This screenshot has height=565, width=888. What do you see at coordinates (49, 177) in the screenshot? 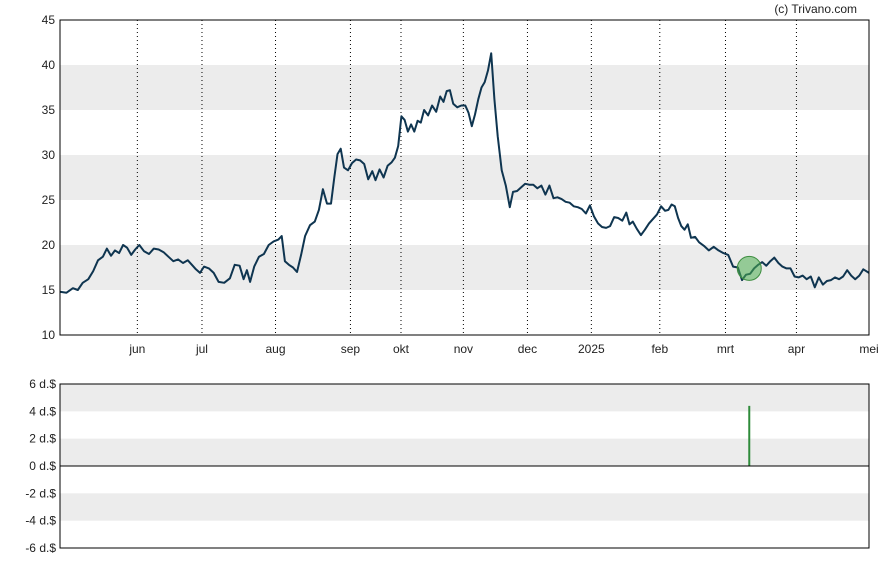
I see `price-y-axis: 10 15 20 25 30 35 40 45` at bounding box center [49, 177].